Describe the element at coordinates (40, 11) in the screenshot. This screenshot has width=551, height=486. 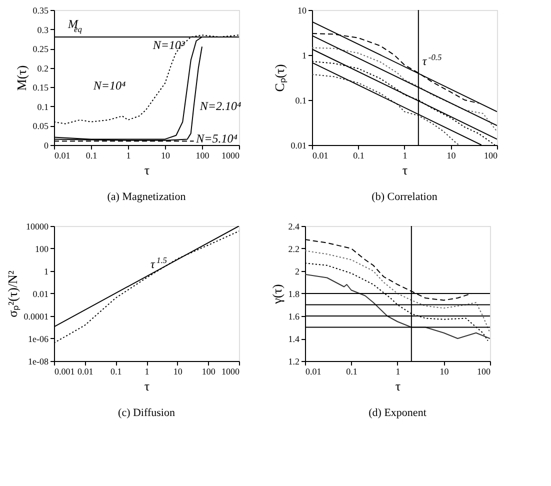
I see `y-tick-label: 0.35` at that location.